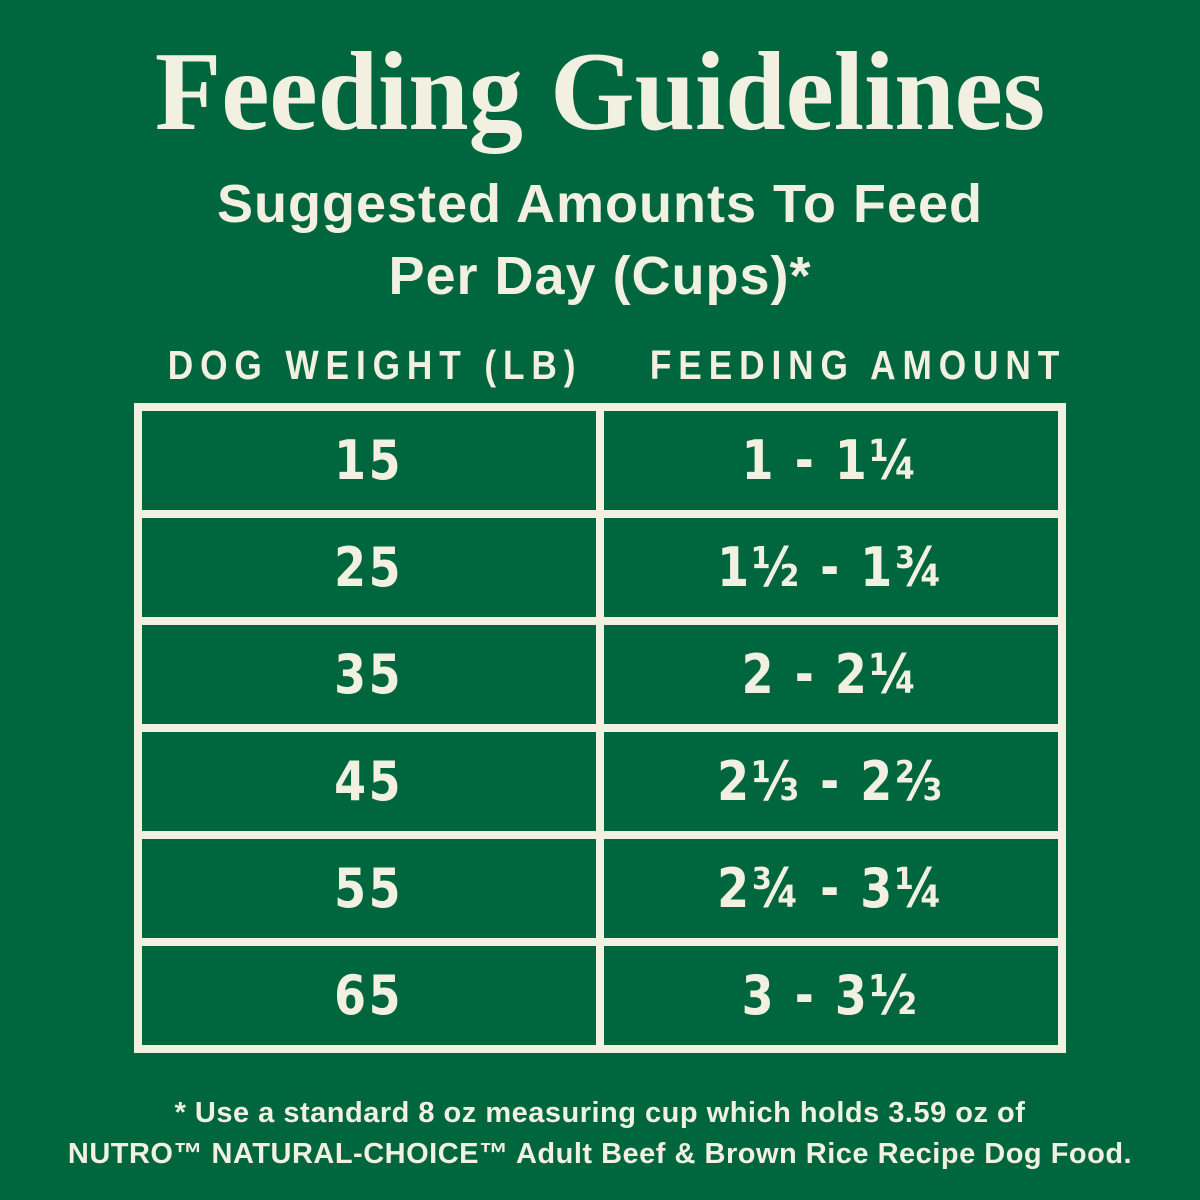  I want to click on subtitle-line-1: Suggested Amounts To Feed, so click(600, 204).